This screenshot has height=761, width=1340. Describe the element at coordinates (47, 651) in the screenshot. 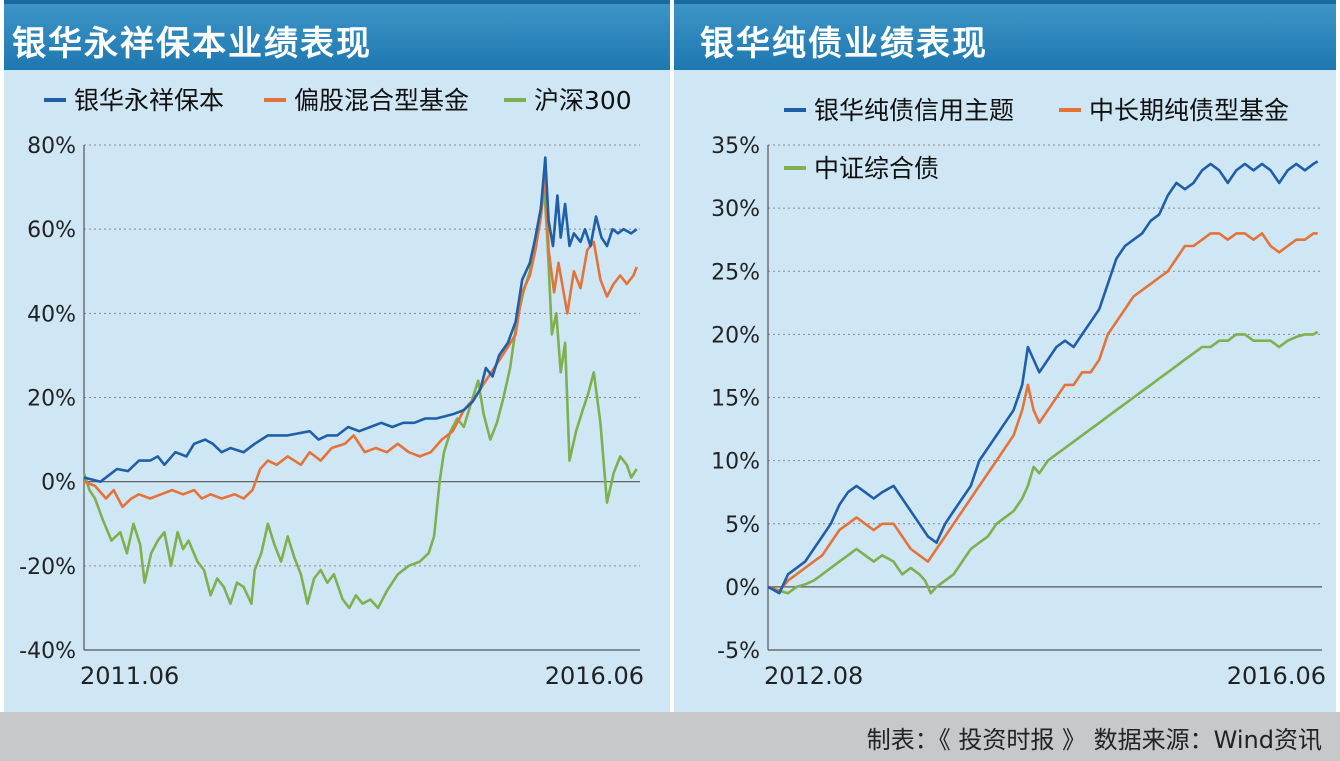

I see `left-ytick-label: -40%` at that location.